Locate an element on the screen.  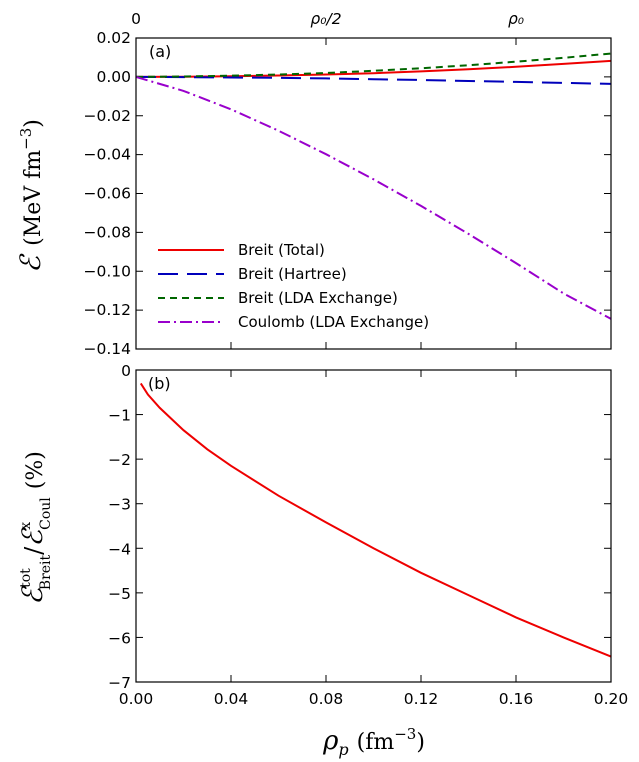
panel-a-top-tick-label: ρ₀ is located at coordinates (516, 19).